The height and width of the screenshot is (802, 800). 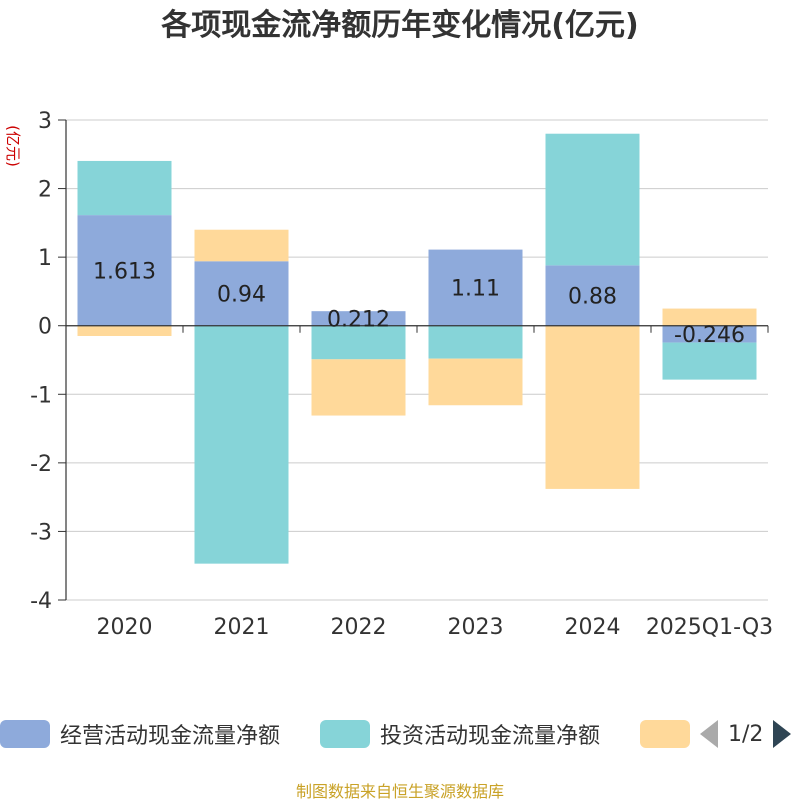 I want to click on y-tick-label--2: -2, so click(x=41, y=464).